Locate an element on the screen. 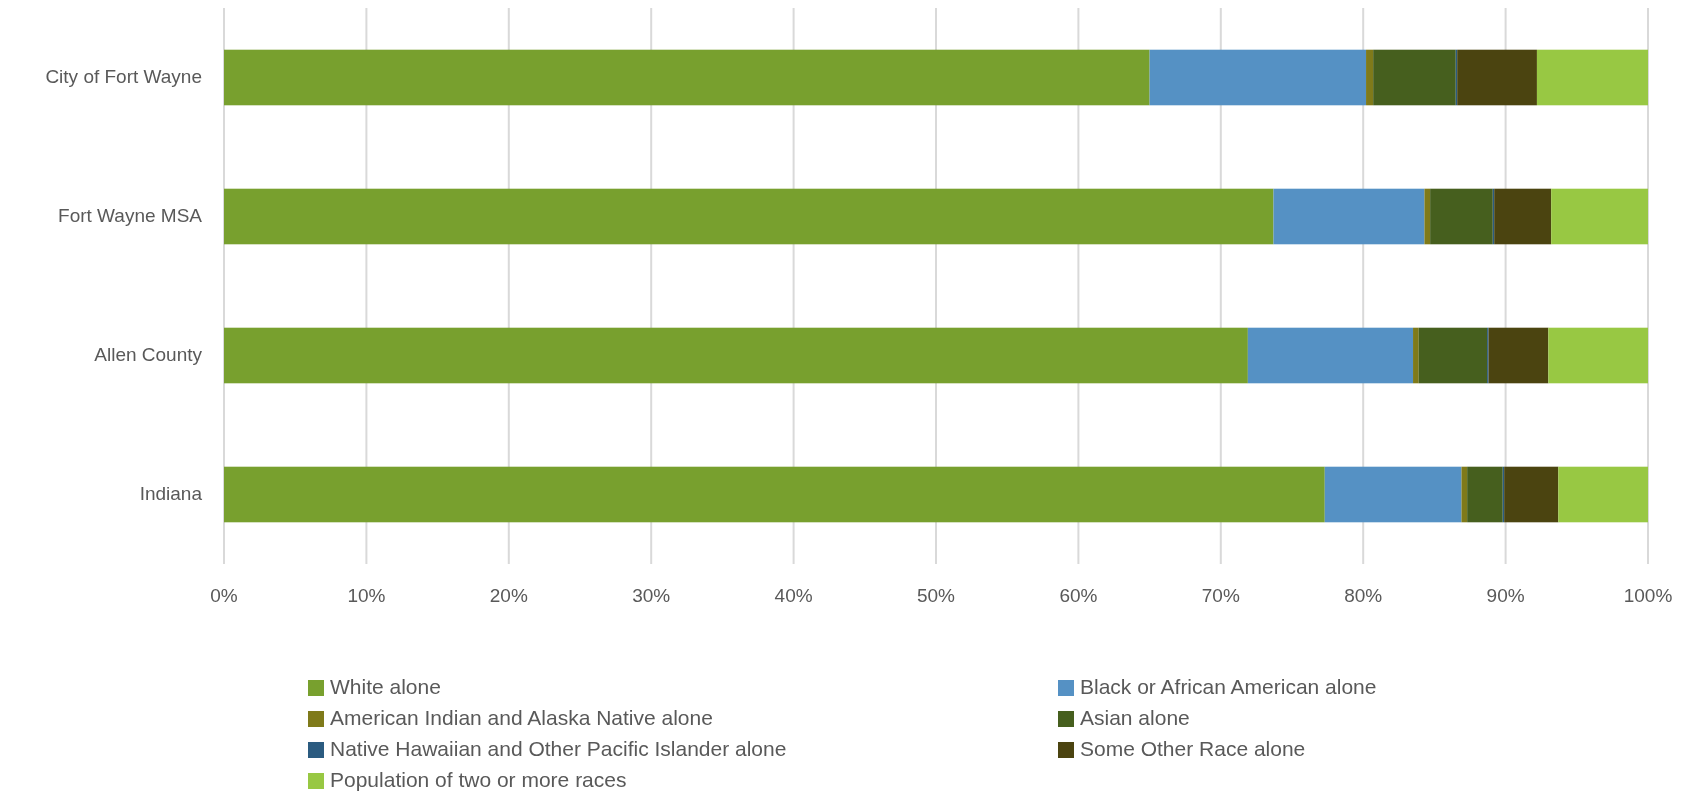 This screenshot has width=1699, height=811. x-tick-label: 40% is located at coordinates (793, 595).